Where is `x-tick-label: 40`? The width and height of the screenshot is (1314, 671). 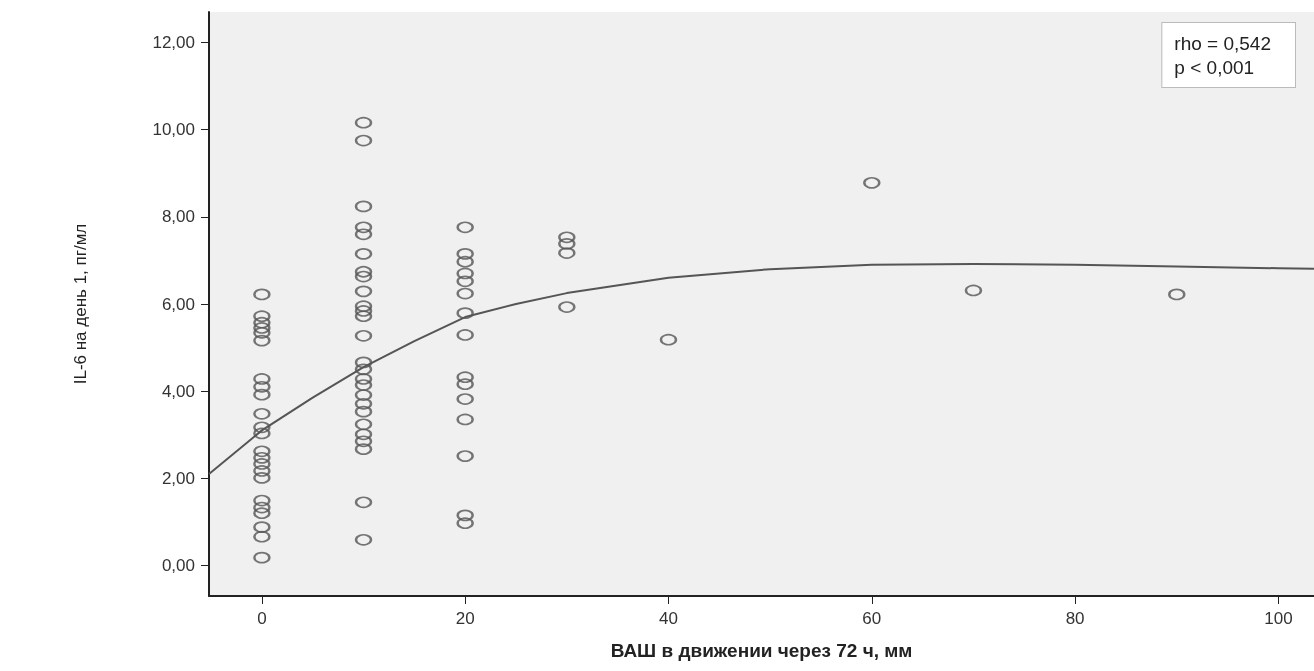 x-tick-label: 40 is located at coordinates (668, 618).